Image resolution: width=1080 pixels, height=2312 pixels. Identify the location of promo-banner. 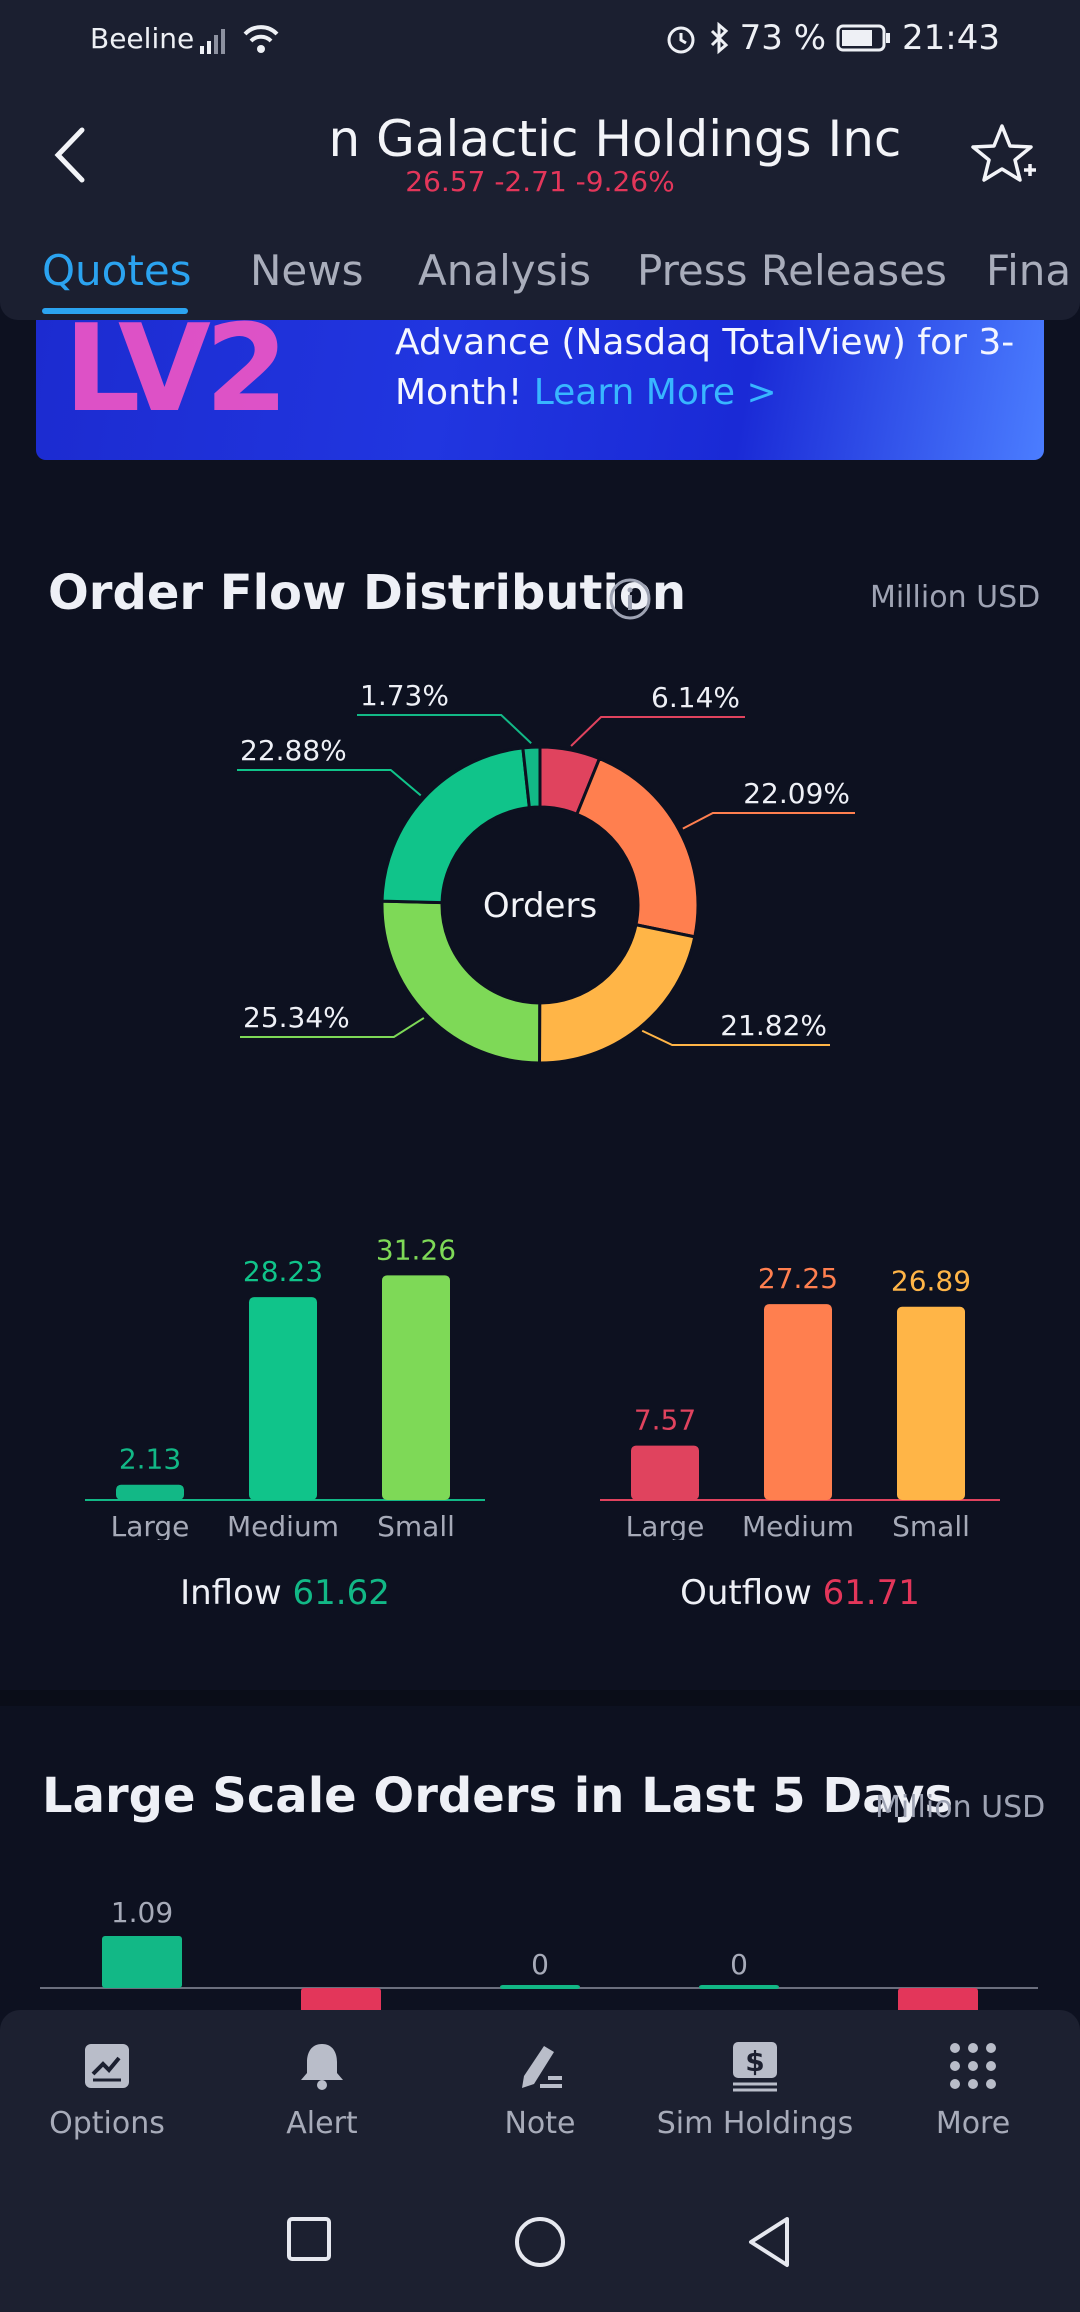
(540, 390).